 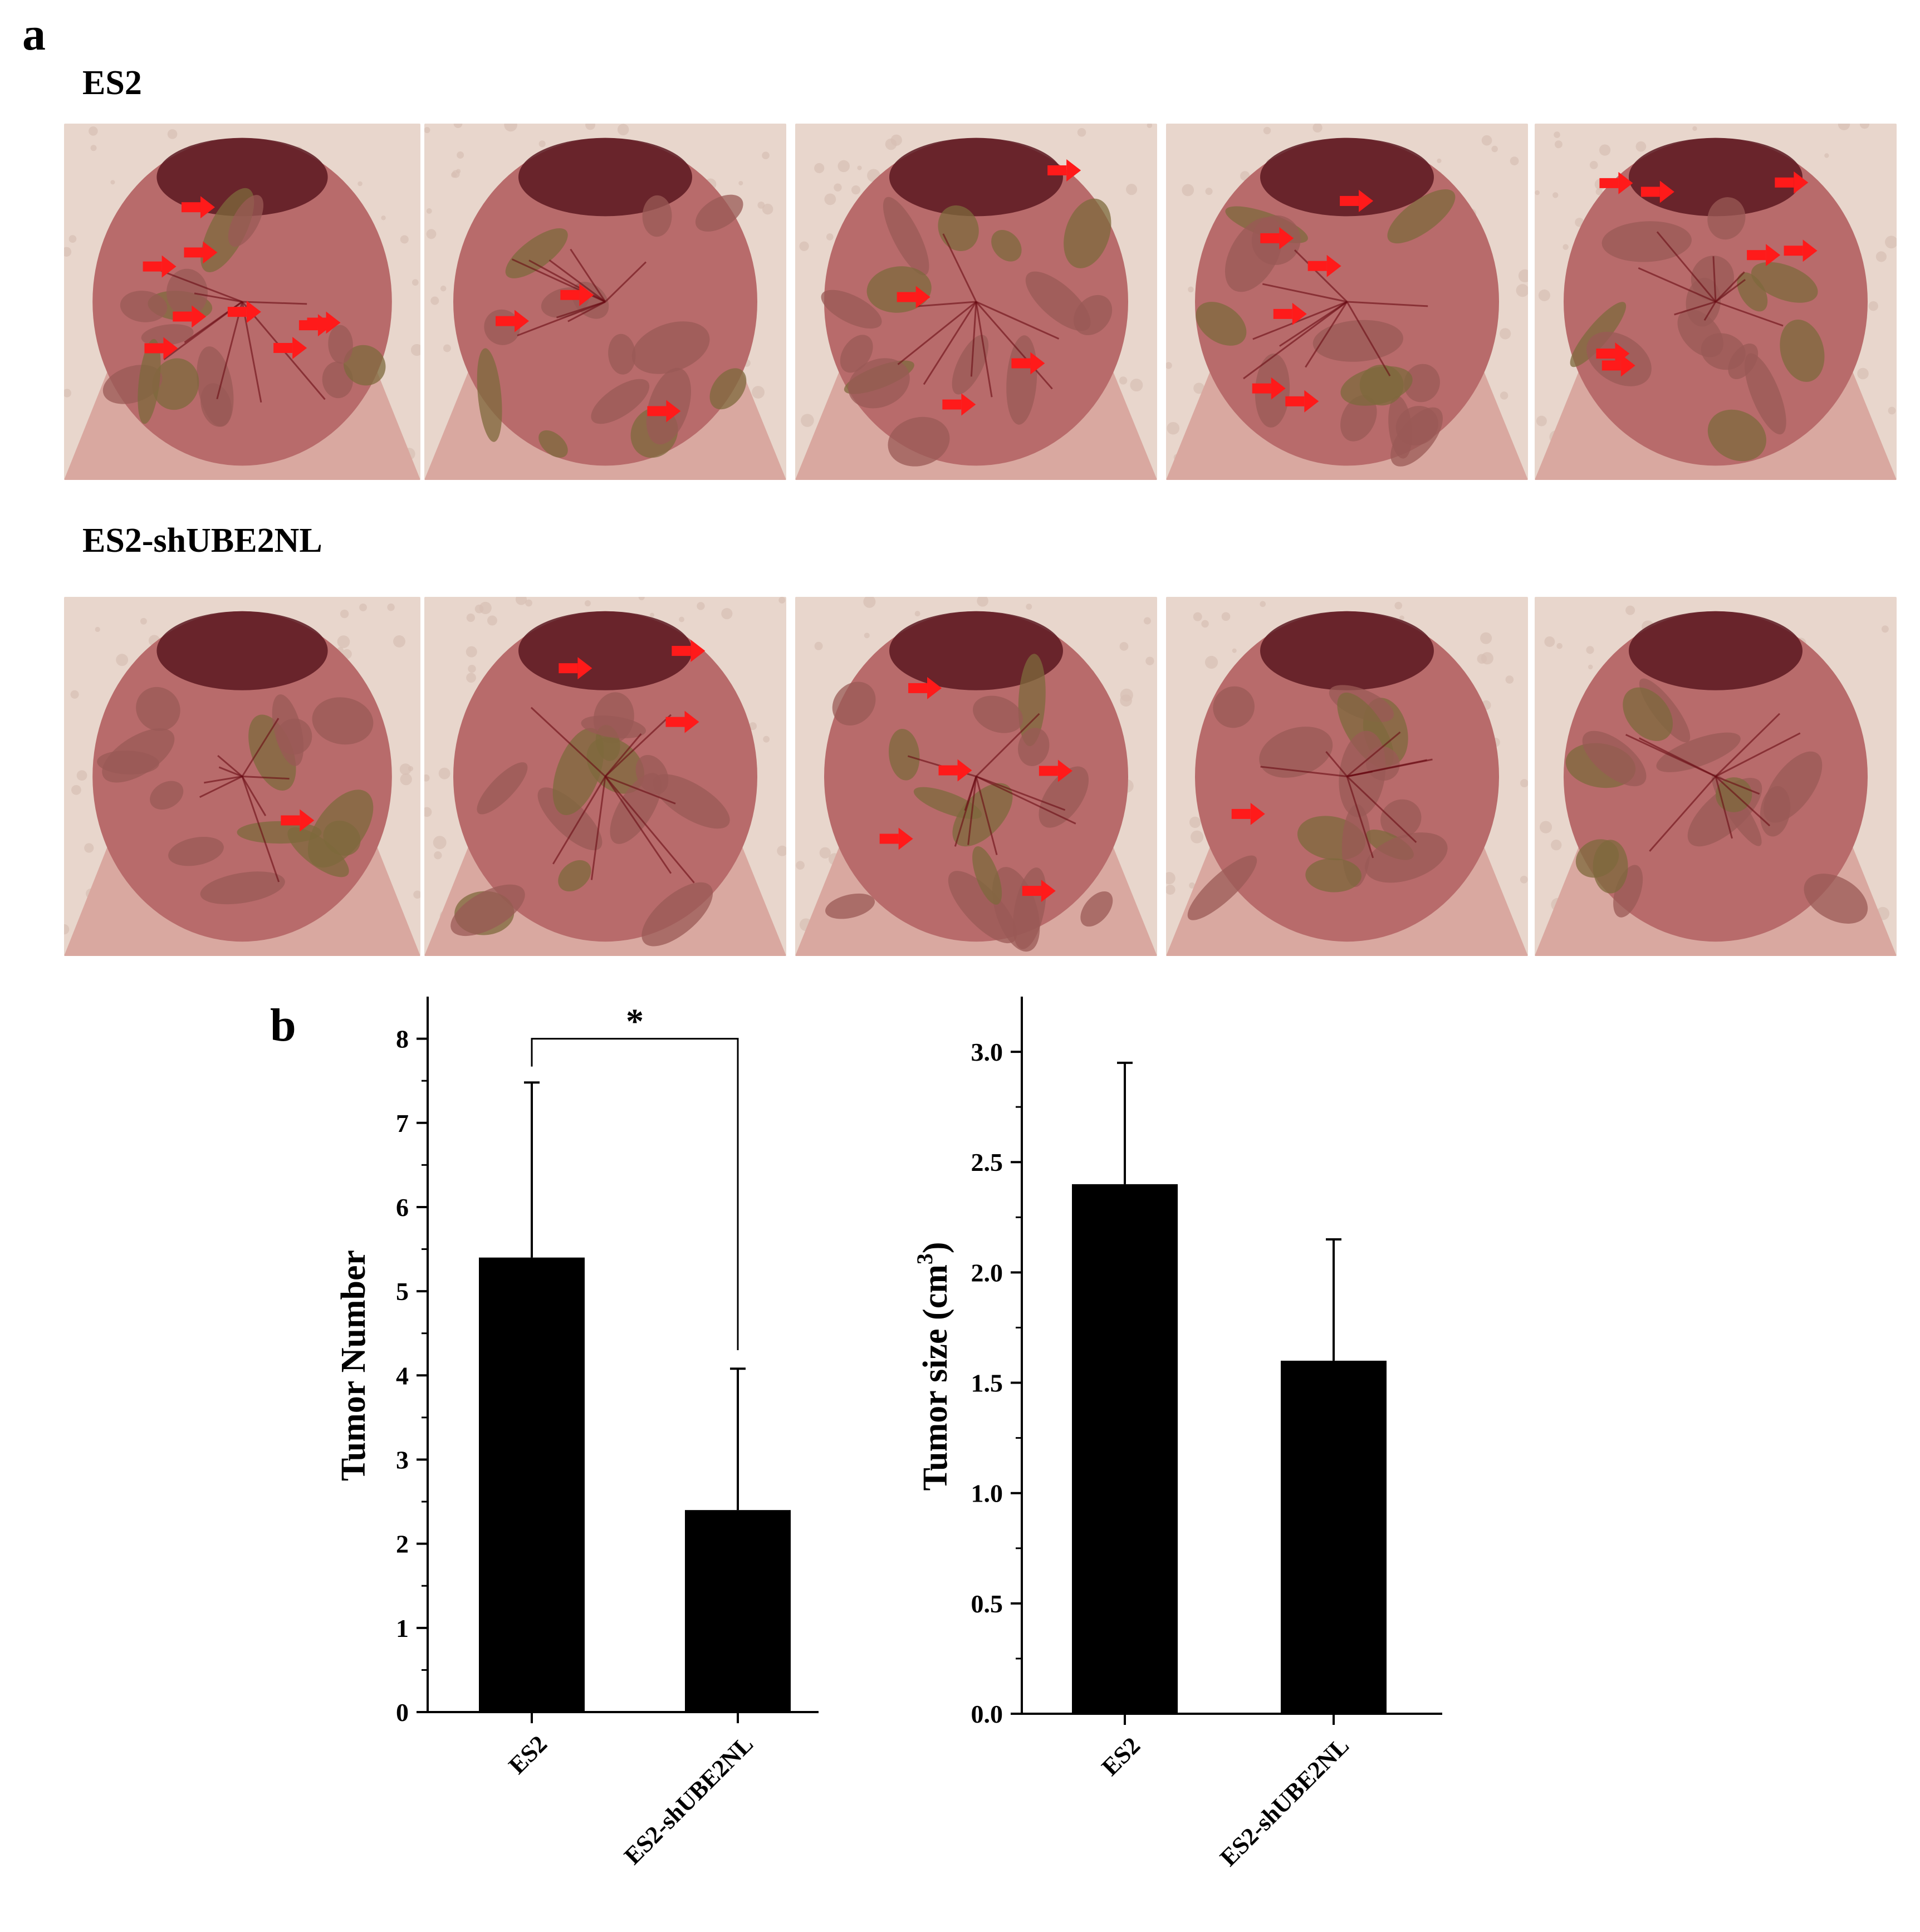 What do you see at coordinates (1284, 1801) in the screenshot?
I see `chart2-x-tick-label: ES2-shUBE2NL` at bounding box center [1284, 1801].